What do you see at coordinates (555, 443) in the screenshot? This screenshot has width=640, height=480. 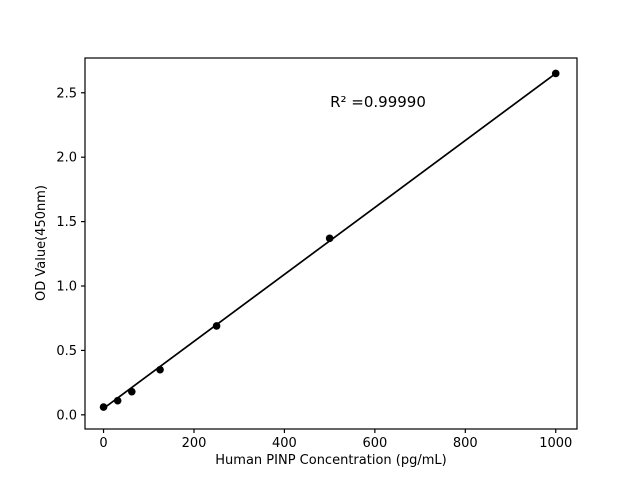 I see `x-tick-label: 1000` at bounding box center [555, 443].